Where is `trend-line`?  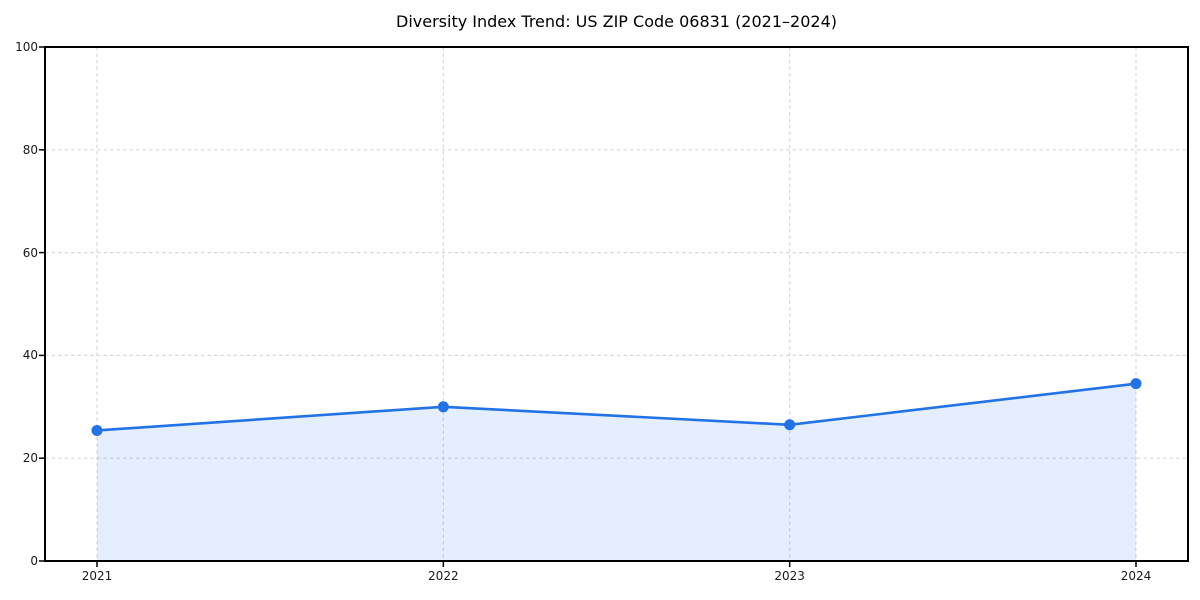
trend-line is located at coordinates (616, 407).